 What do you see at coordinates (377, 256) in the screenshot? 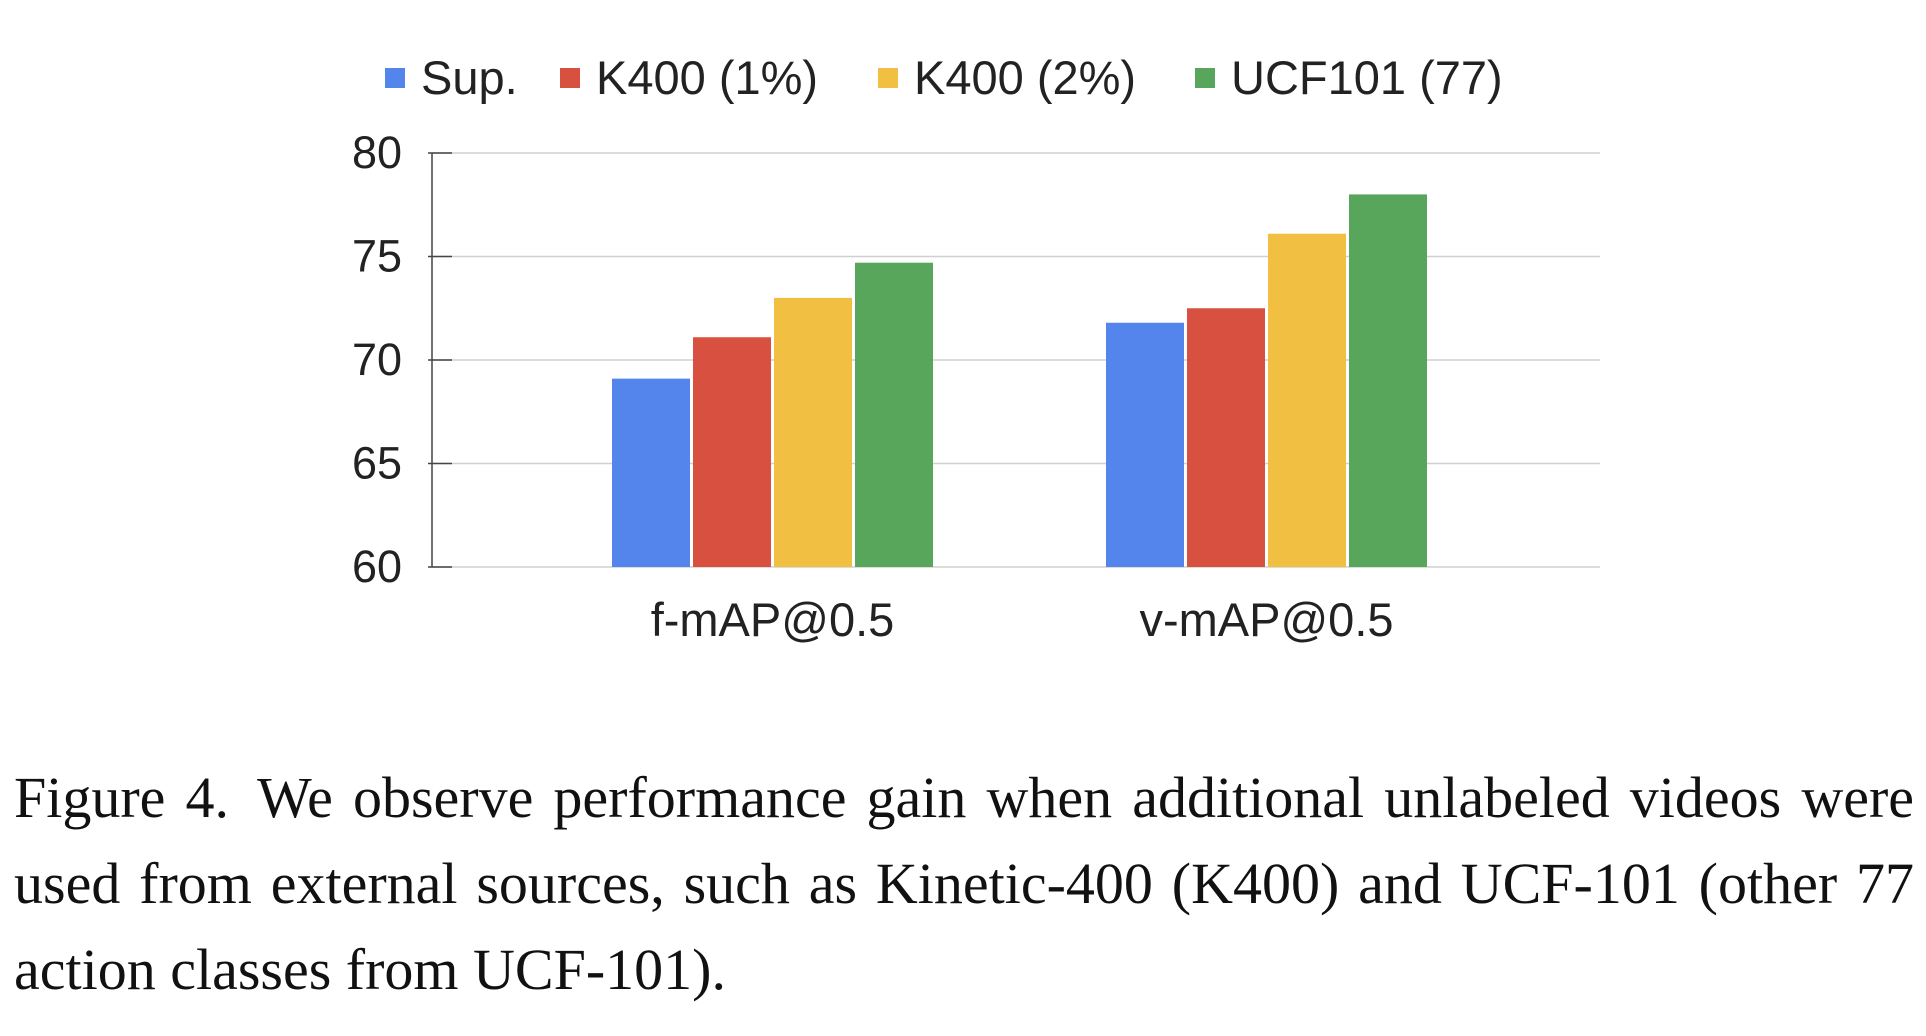
I see `y-tick-label: 75` at bounding box center [377, 256].